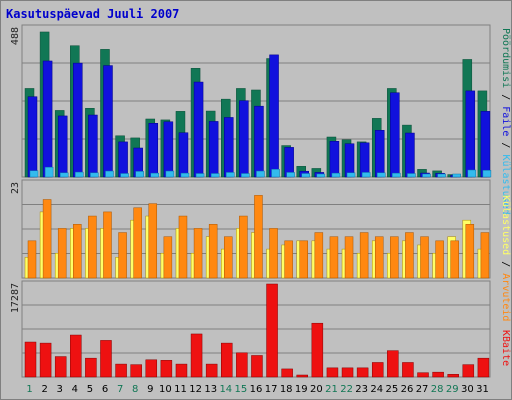 The height and width of the screenshot is (400, 512). I want to click on y-max-label-middle: 23, so click(15, 188).